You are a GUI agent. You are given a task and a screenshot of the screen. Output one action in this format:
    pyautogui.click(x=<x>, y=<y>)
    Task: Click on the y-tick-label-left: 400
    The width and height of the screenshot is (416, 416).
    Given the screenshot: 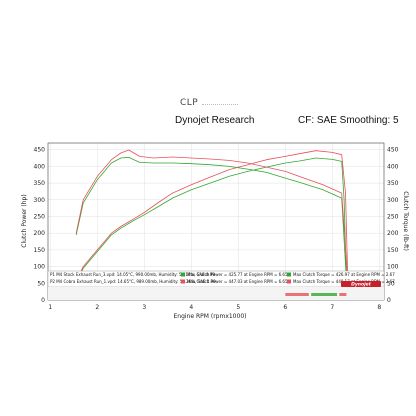 What is the action you would take?
    pyautogui.click(x=40, y=166)
    